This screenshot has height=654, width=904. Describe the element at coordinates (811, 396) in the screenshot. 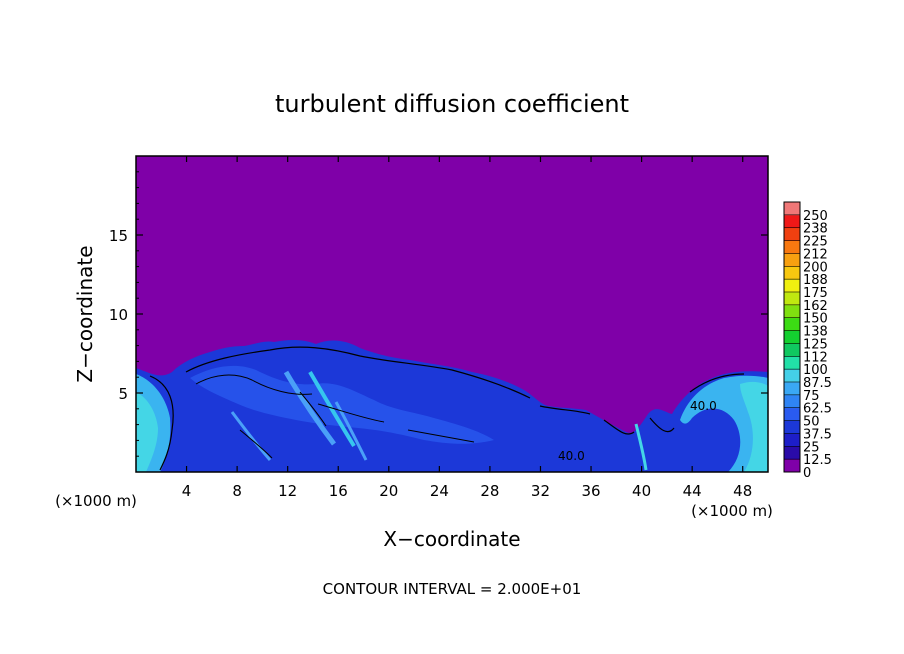

I see `colorbar-label: 75` at that location.